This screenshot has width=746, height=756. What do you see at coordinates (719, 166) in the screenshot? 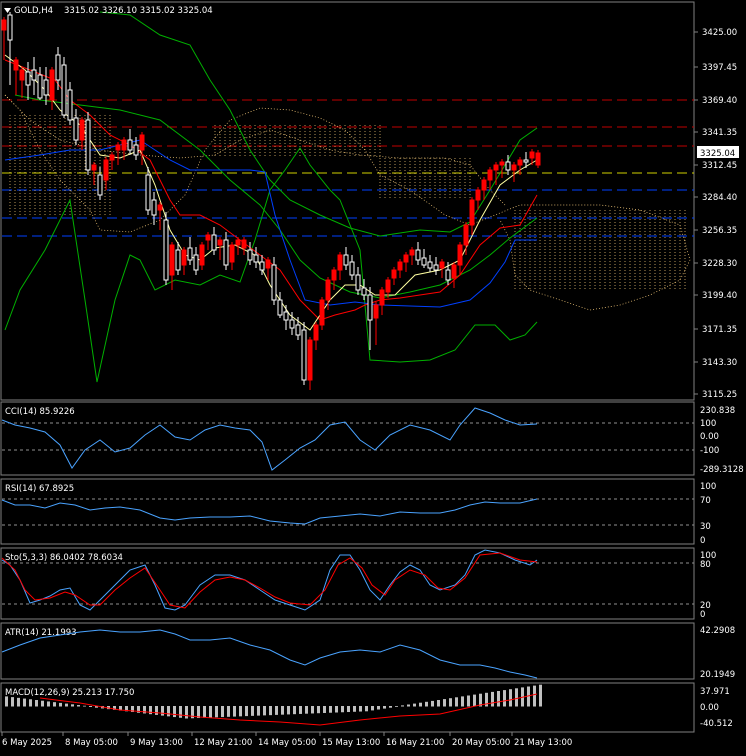
I see `price-tick: 3312.45` at bounding box center [719, 166].